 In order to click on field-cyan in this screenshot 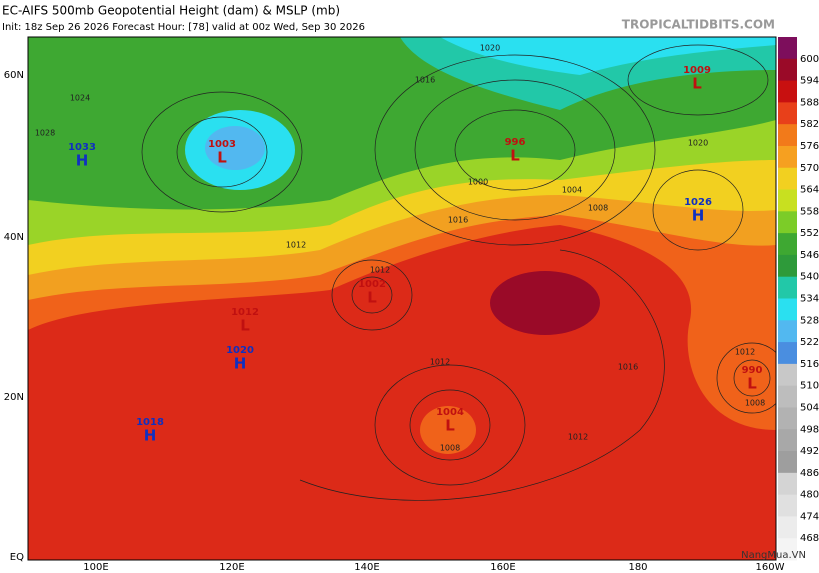, I will do `click(608, 56)`.